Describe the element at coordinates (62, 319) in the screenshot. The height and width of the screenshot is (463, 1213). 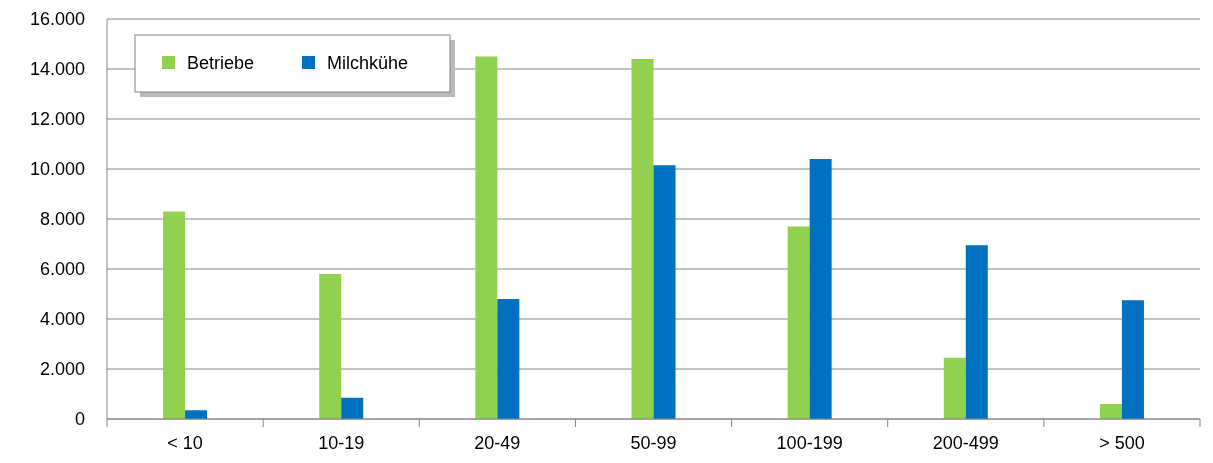
I see `y-tick-label: 4.000` at that location.